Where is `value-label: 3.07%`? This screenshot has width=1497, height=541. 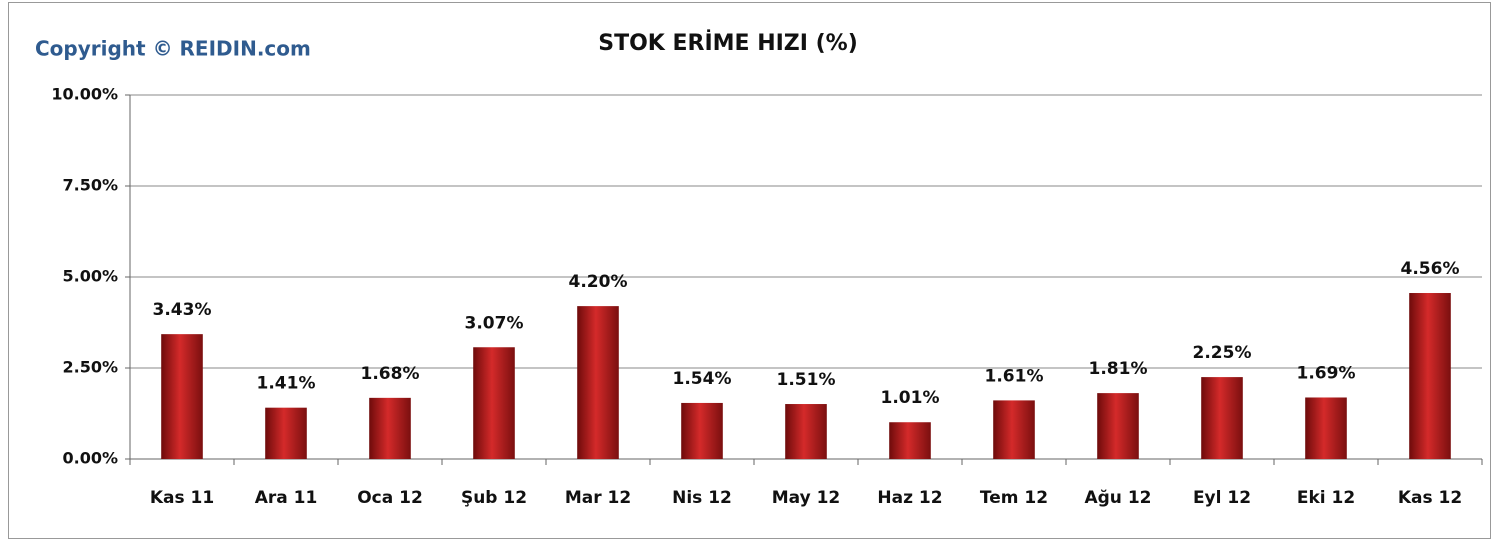
value-label: 3.07% is located at coordinates (494, 323).